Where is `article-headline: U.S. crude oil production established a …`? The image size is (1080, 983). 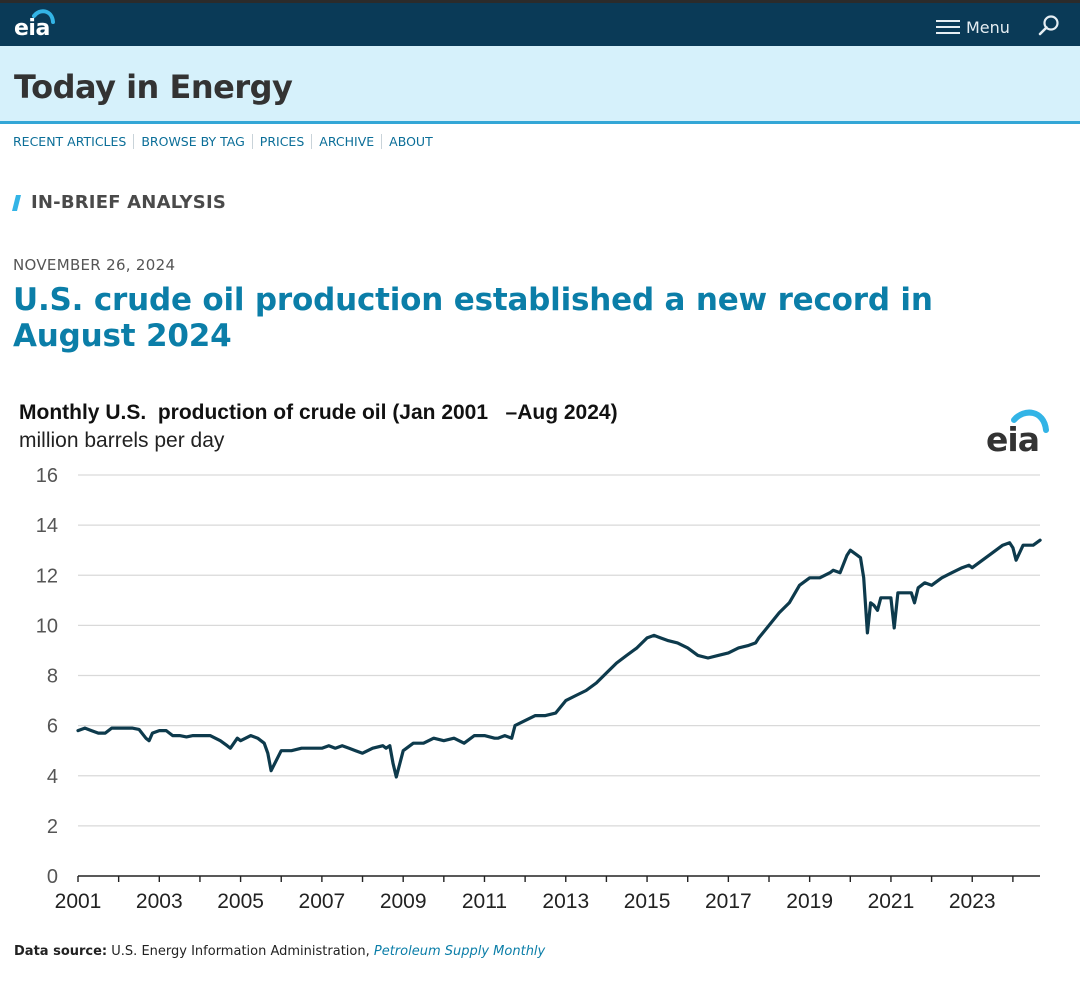
article-headline: U.S. crude oil production established a … is located at coordinates (473, 318).